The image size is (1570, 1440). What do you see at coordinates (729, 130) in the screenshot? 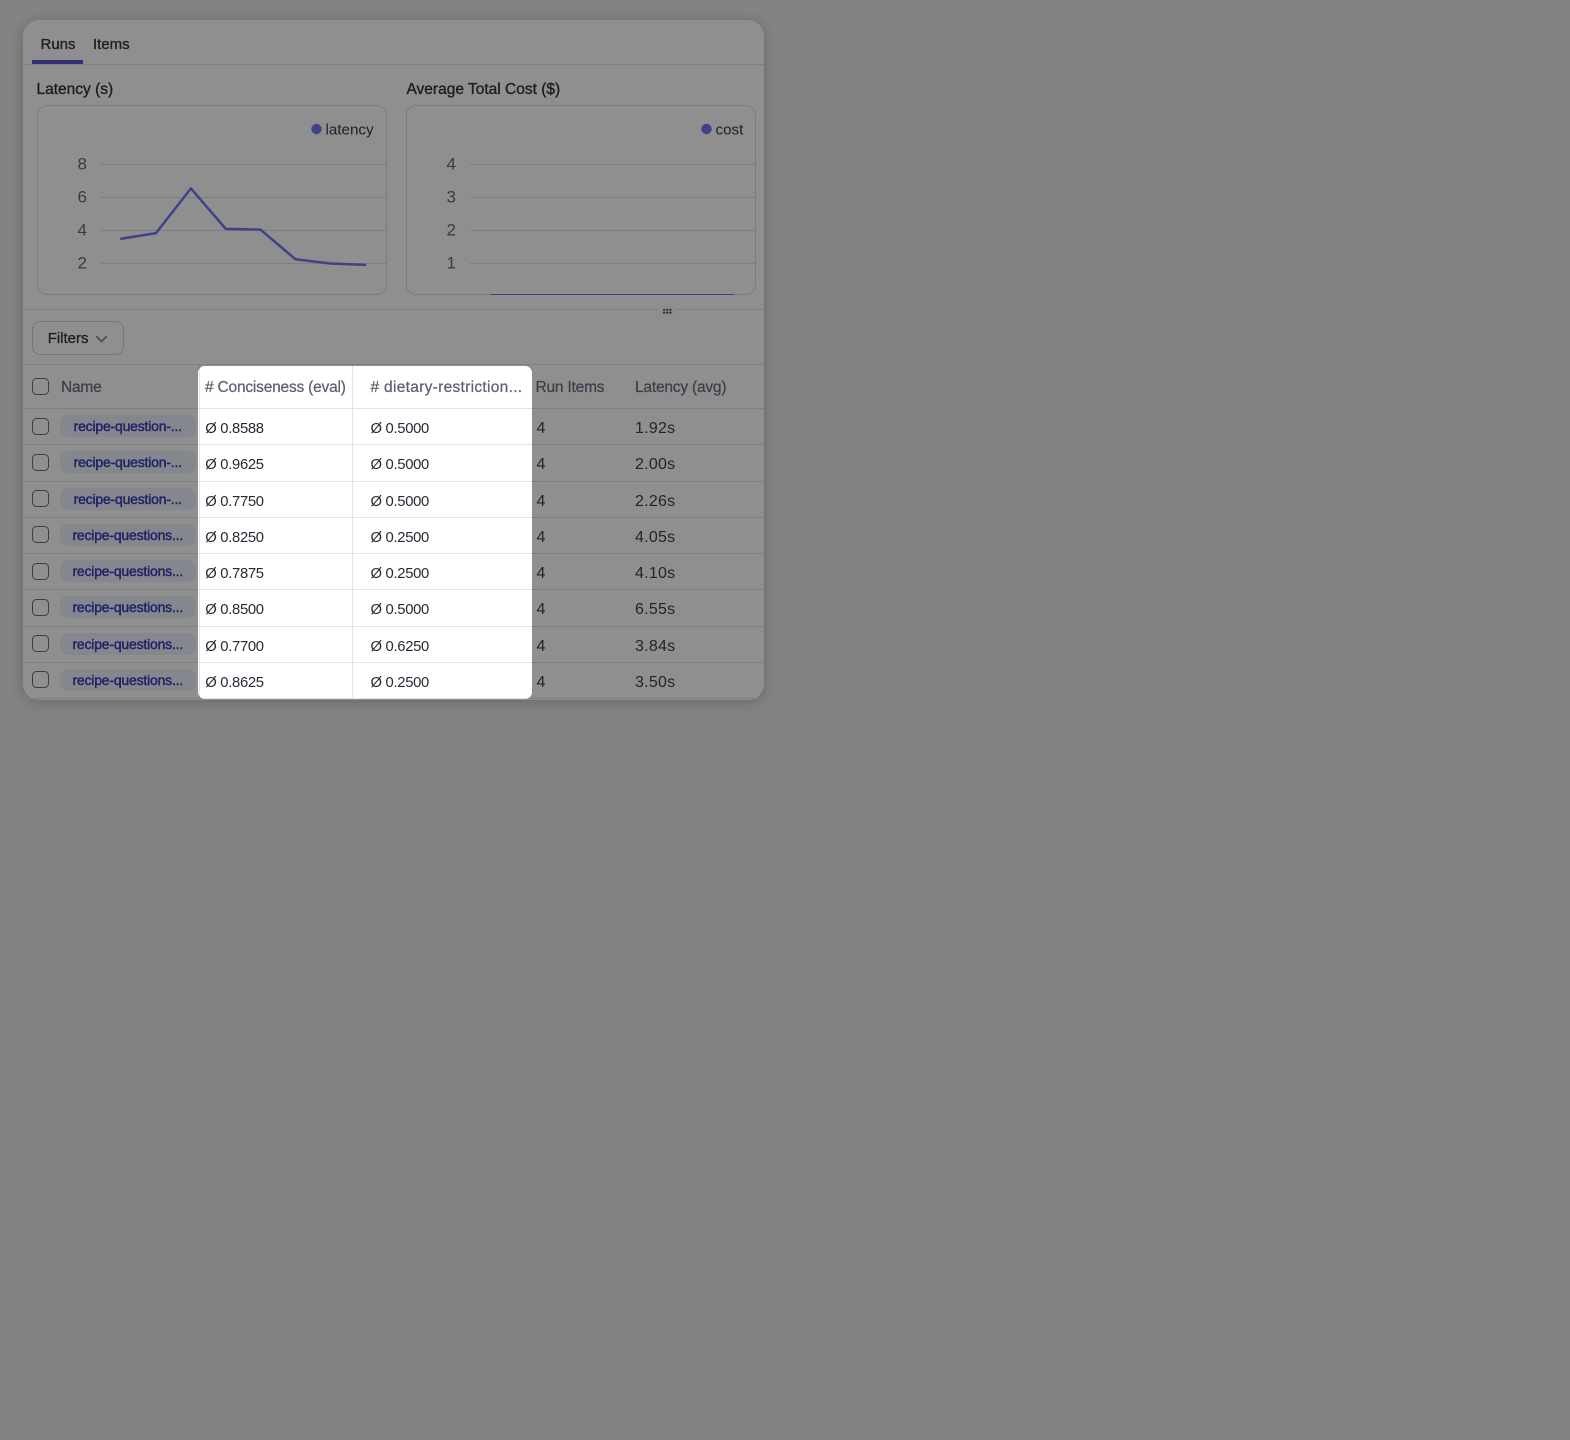
I see `svg-text: cost` at bounding box center [729, 130].